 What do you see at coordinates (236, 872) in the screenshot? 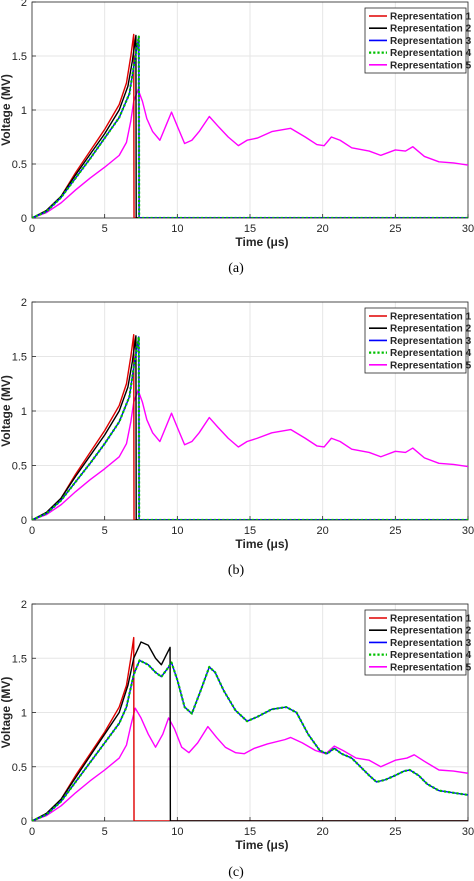
I see `figure-caption: (c)` at bounding box center [236, 872].